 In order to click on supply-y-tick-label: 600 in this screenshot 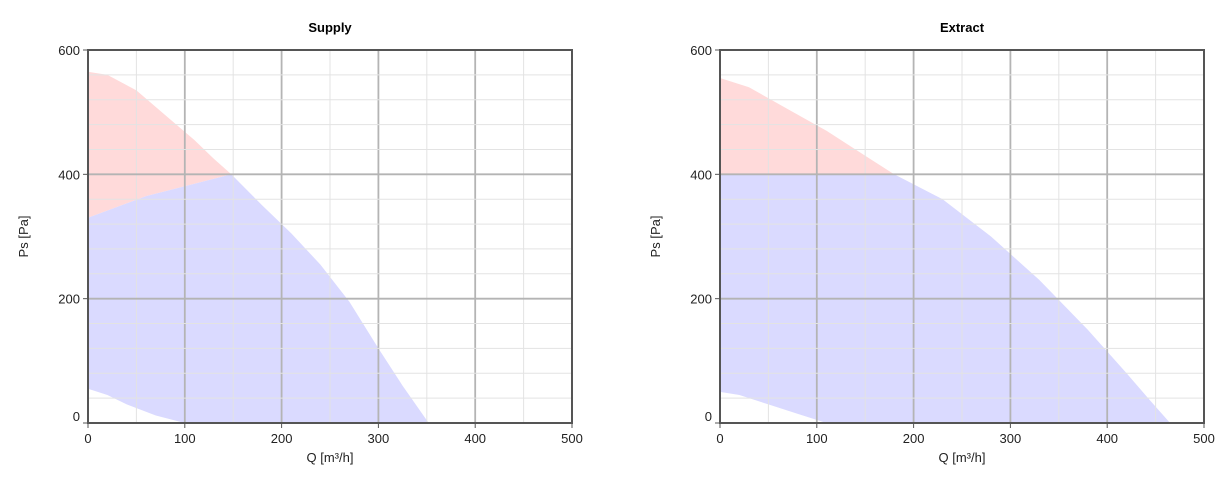, I will do `click(69, 50)`.